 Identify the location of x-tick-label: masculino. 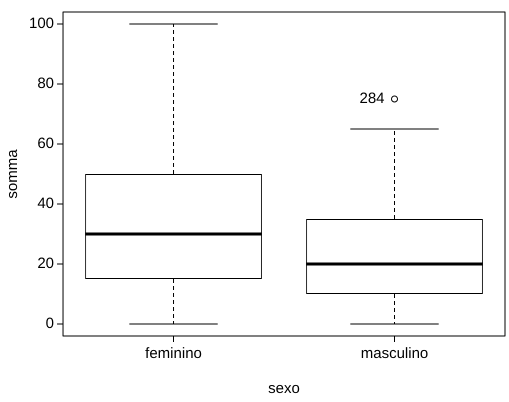
(394, 353).